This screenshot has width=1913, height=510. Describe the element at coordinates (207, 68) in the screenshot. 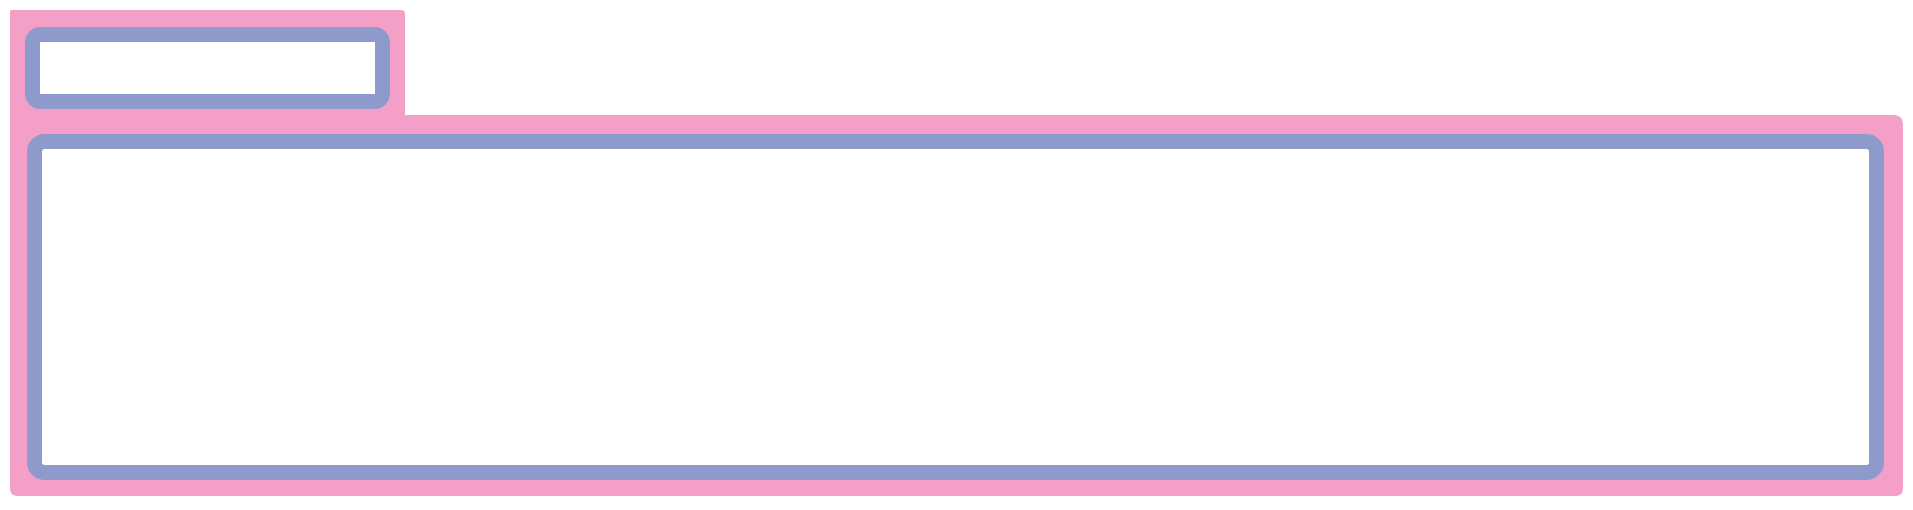

I see `tab-inner-box` at that location.